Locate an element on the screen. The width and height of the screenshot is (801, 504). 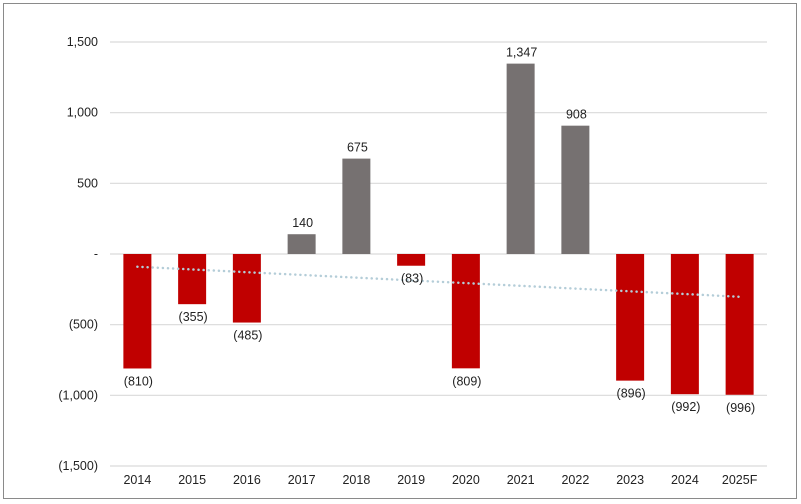
y-tick-label: 500 is located at coordinates (87, 183).